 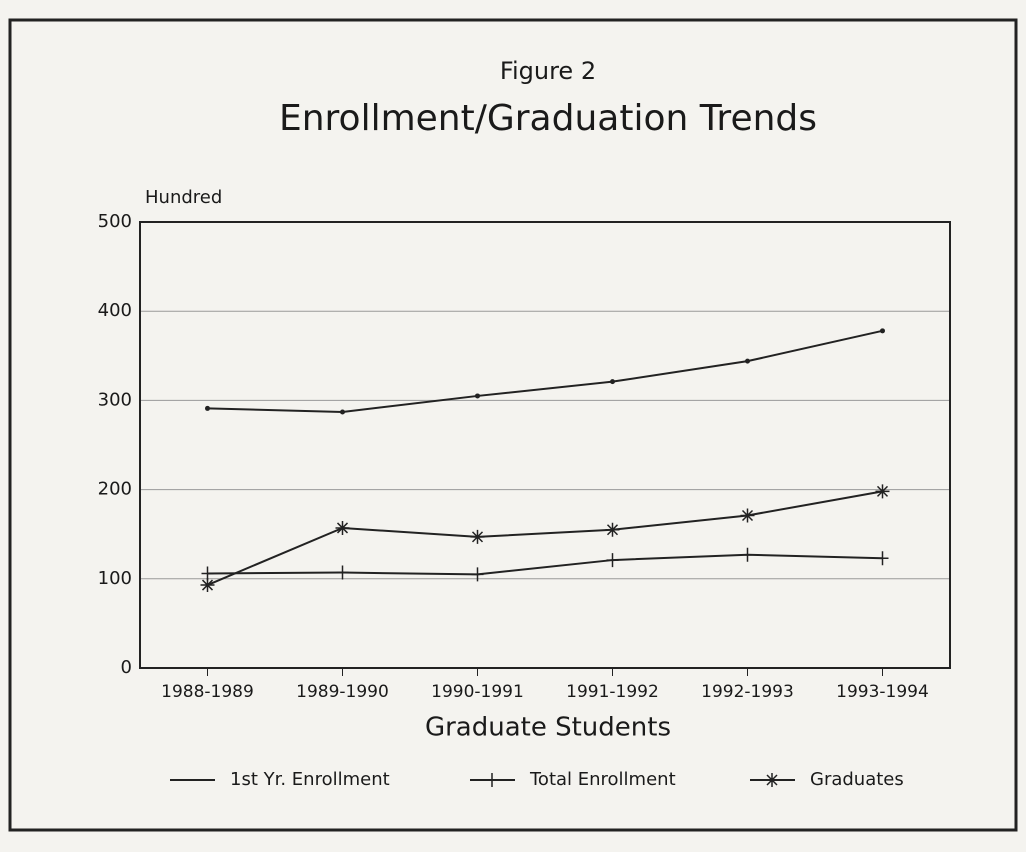 What do you see at coordinates (207, 692) in the screenshot?
I see `x-tick-label: 1988-1989` at bounding box center [207, 692].